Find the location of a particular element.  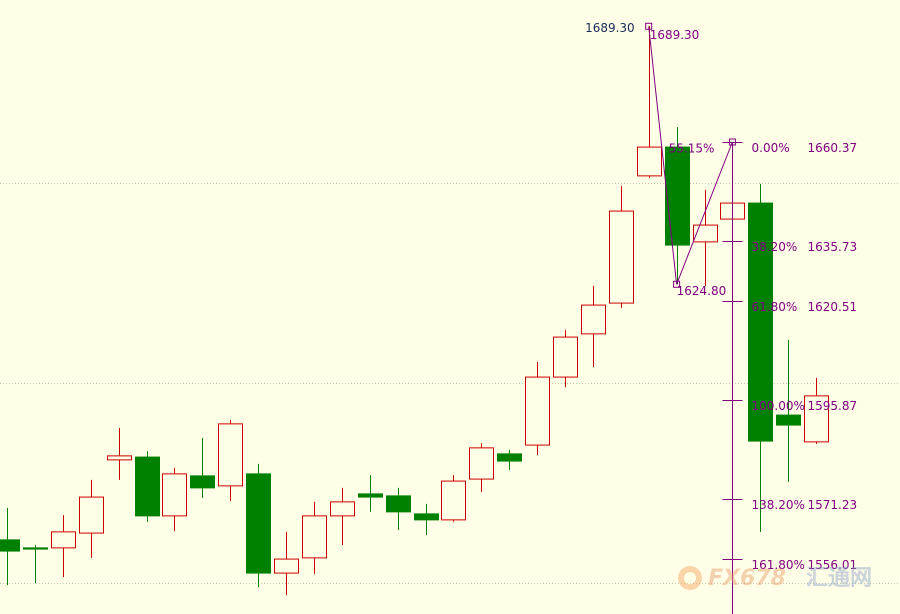

fib-price-label: 1595.87 is located at coordinates (833, 406).